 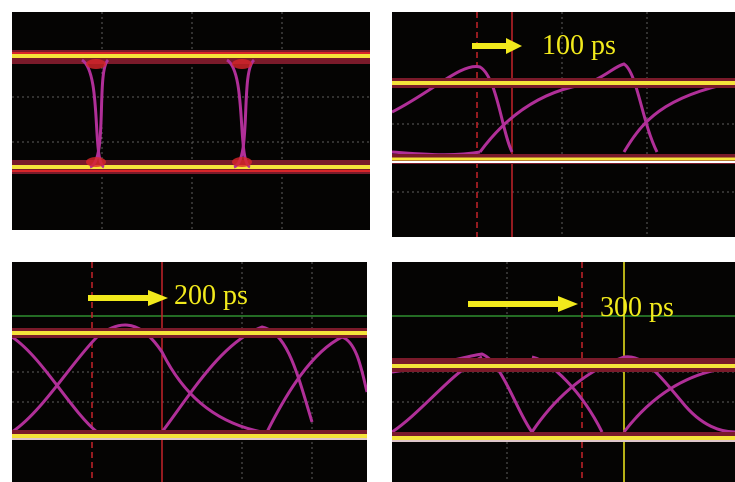 I want to click on delay-label: 200 ps, so click(x=211, y=295).